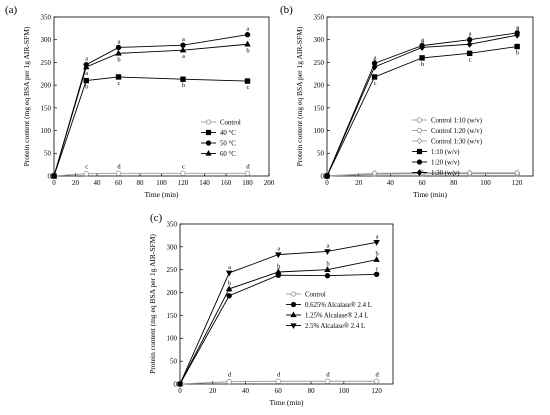  What do you see at coordinates (445, 162) in the screenshot?
I see `legend-label: 1:20 (w/v)` at bounding box center [445, 162].